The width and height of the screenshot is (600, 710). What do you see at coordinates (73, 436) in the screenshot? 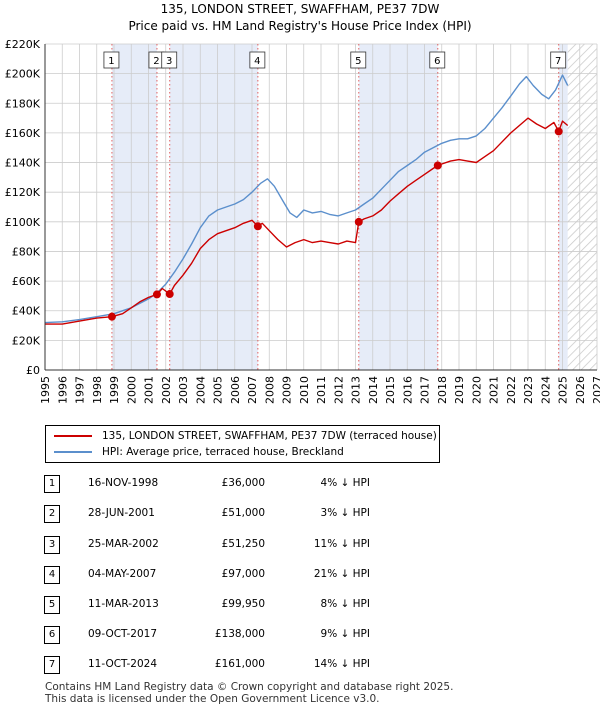
I see `legend-swatch-property` at bounding box center [73, 436].